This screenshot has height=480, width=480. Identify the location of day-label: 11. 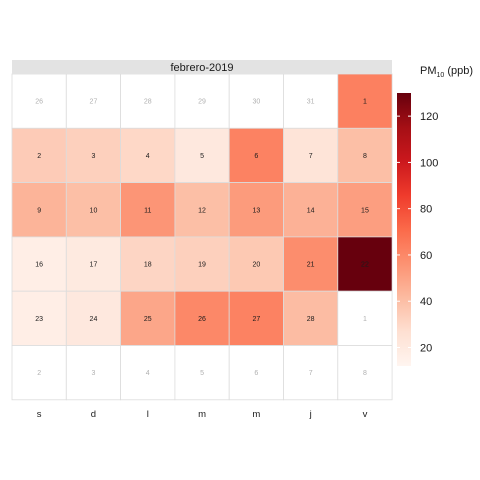
(147, 210).